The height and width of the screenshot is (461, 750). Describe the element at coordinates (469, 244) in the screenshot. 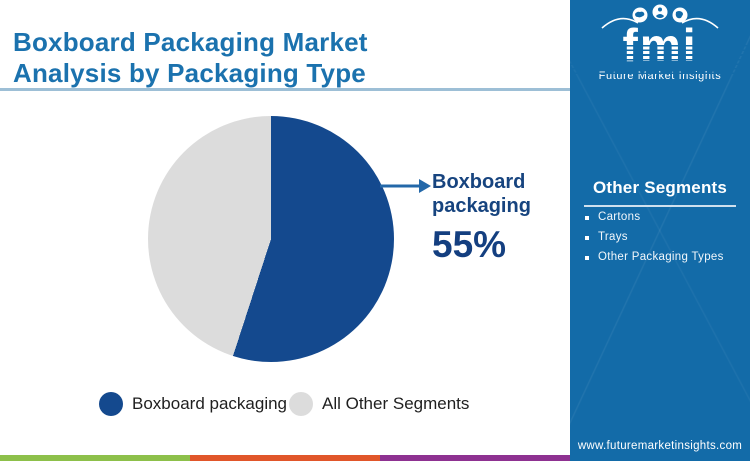

I see `annotation-value: 55%` at that location.